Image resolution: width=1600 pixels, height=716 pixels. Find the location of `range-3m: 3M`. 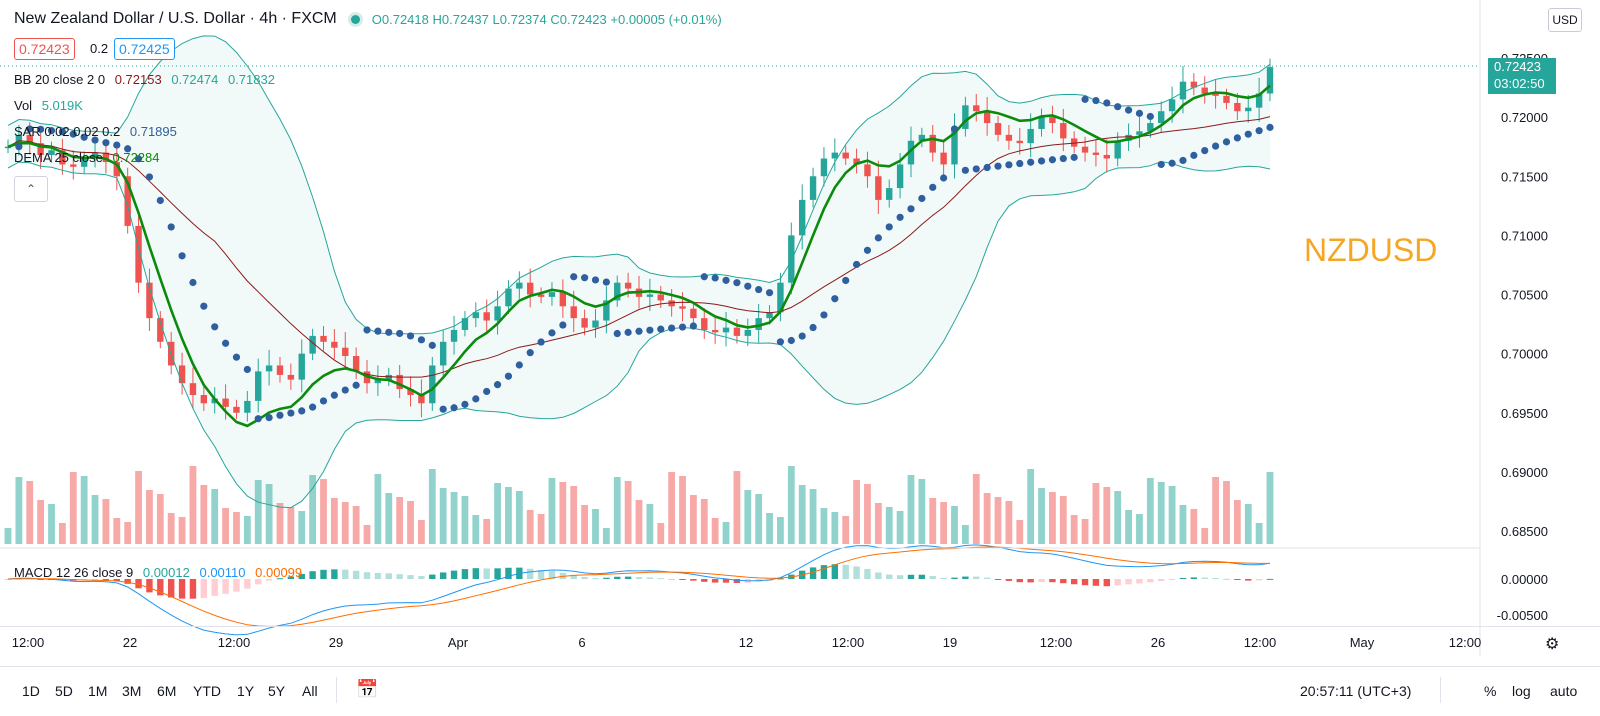

range-3m: 3M is located at coordinates (132, 691).